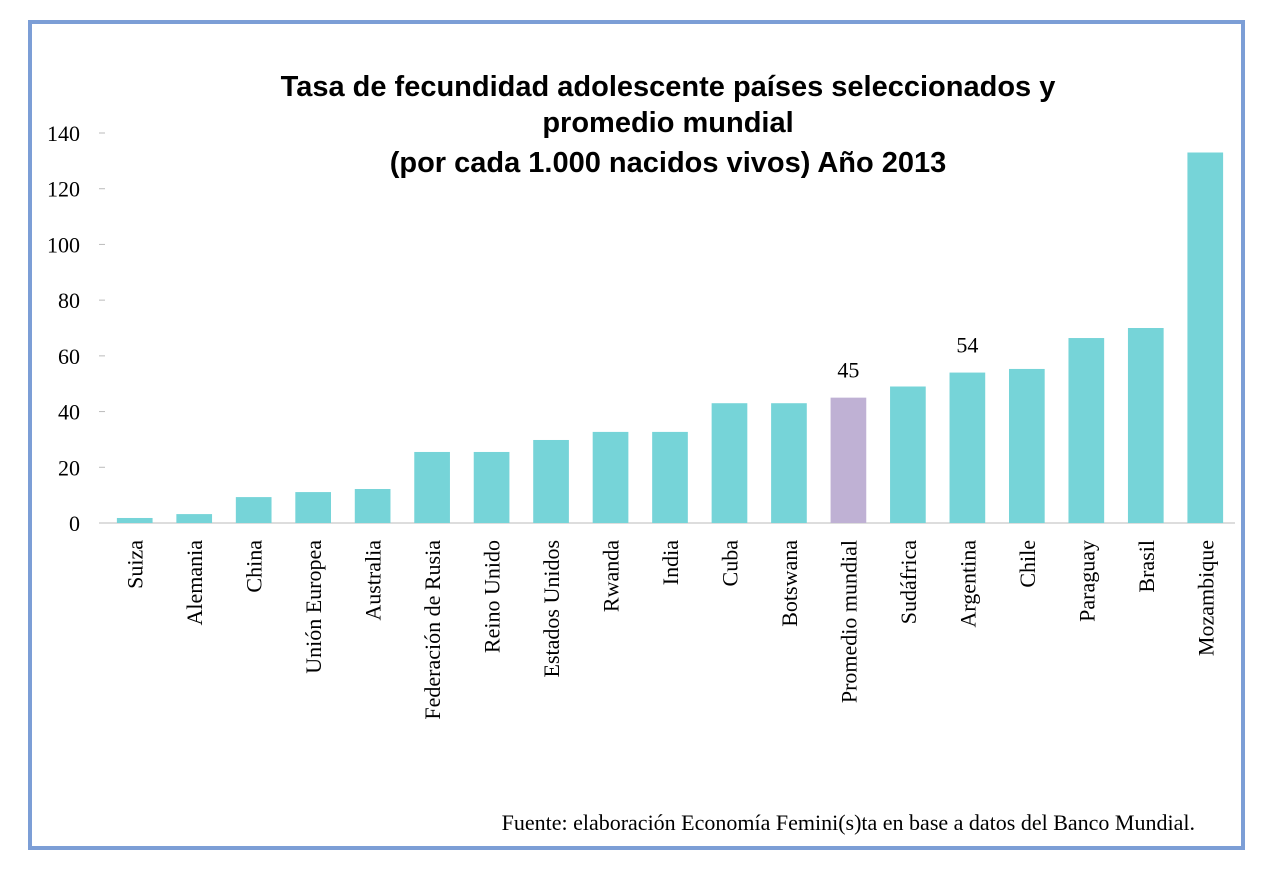  Describe the element at coordinates (1027, 564) in the screenshot. I see `x-tick-label: Chile` at that location.